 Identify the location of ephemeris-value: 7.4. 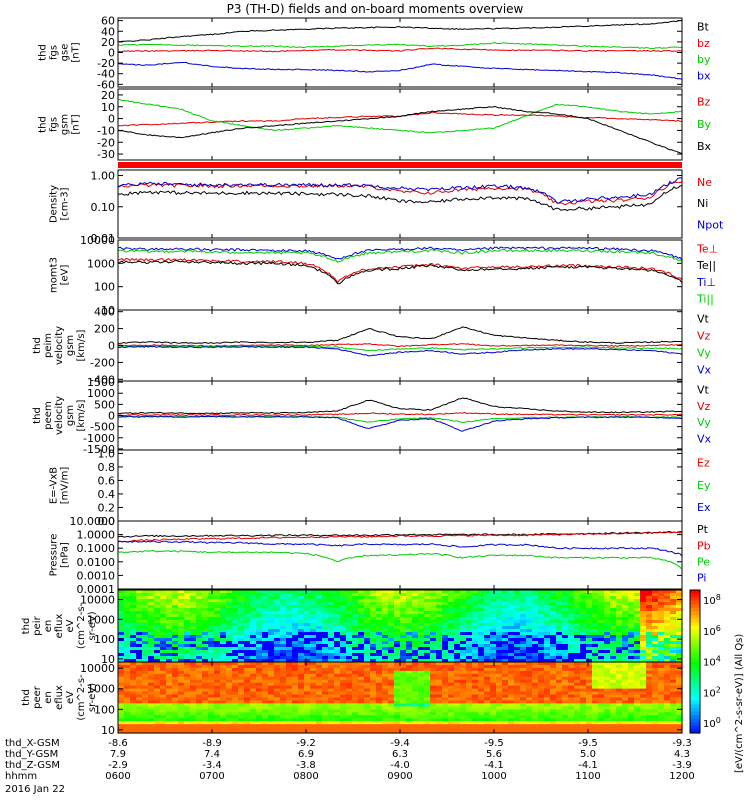
(212, 754).